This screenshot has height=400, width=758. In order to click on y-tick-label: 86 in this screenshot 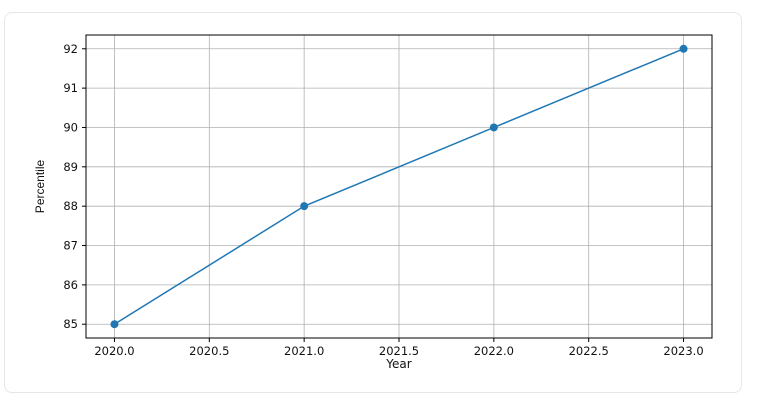, I will do `click(70, 285)`.